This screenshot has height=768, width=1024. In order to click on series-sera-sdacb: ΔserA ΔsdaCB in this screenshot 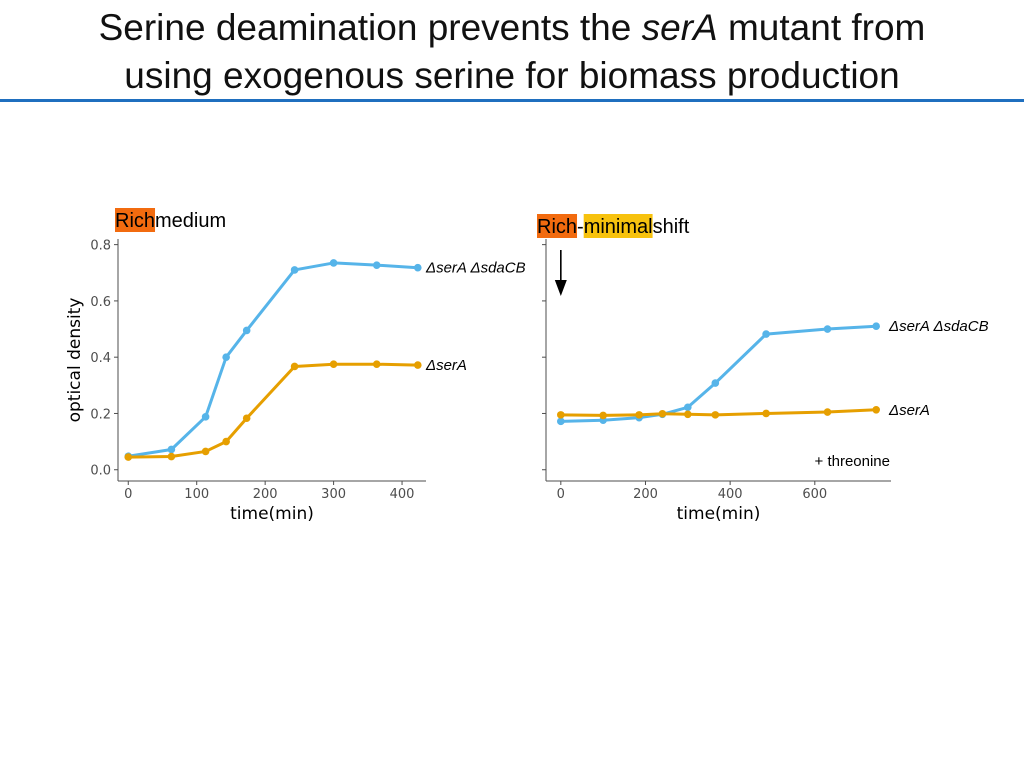, I will do `click(773, 372)`.